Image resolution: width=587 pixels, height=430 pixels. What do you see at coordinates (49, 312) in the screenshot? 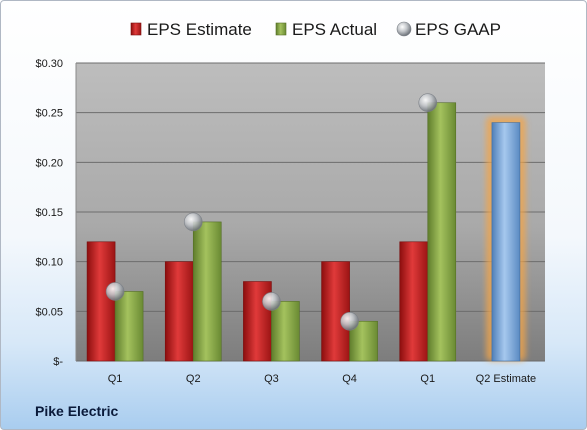
I see `y-tick-label: $0.05` at bounding box center [49, 312].